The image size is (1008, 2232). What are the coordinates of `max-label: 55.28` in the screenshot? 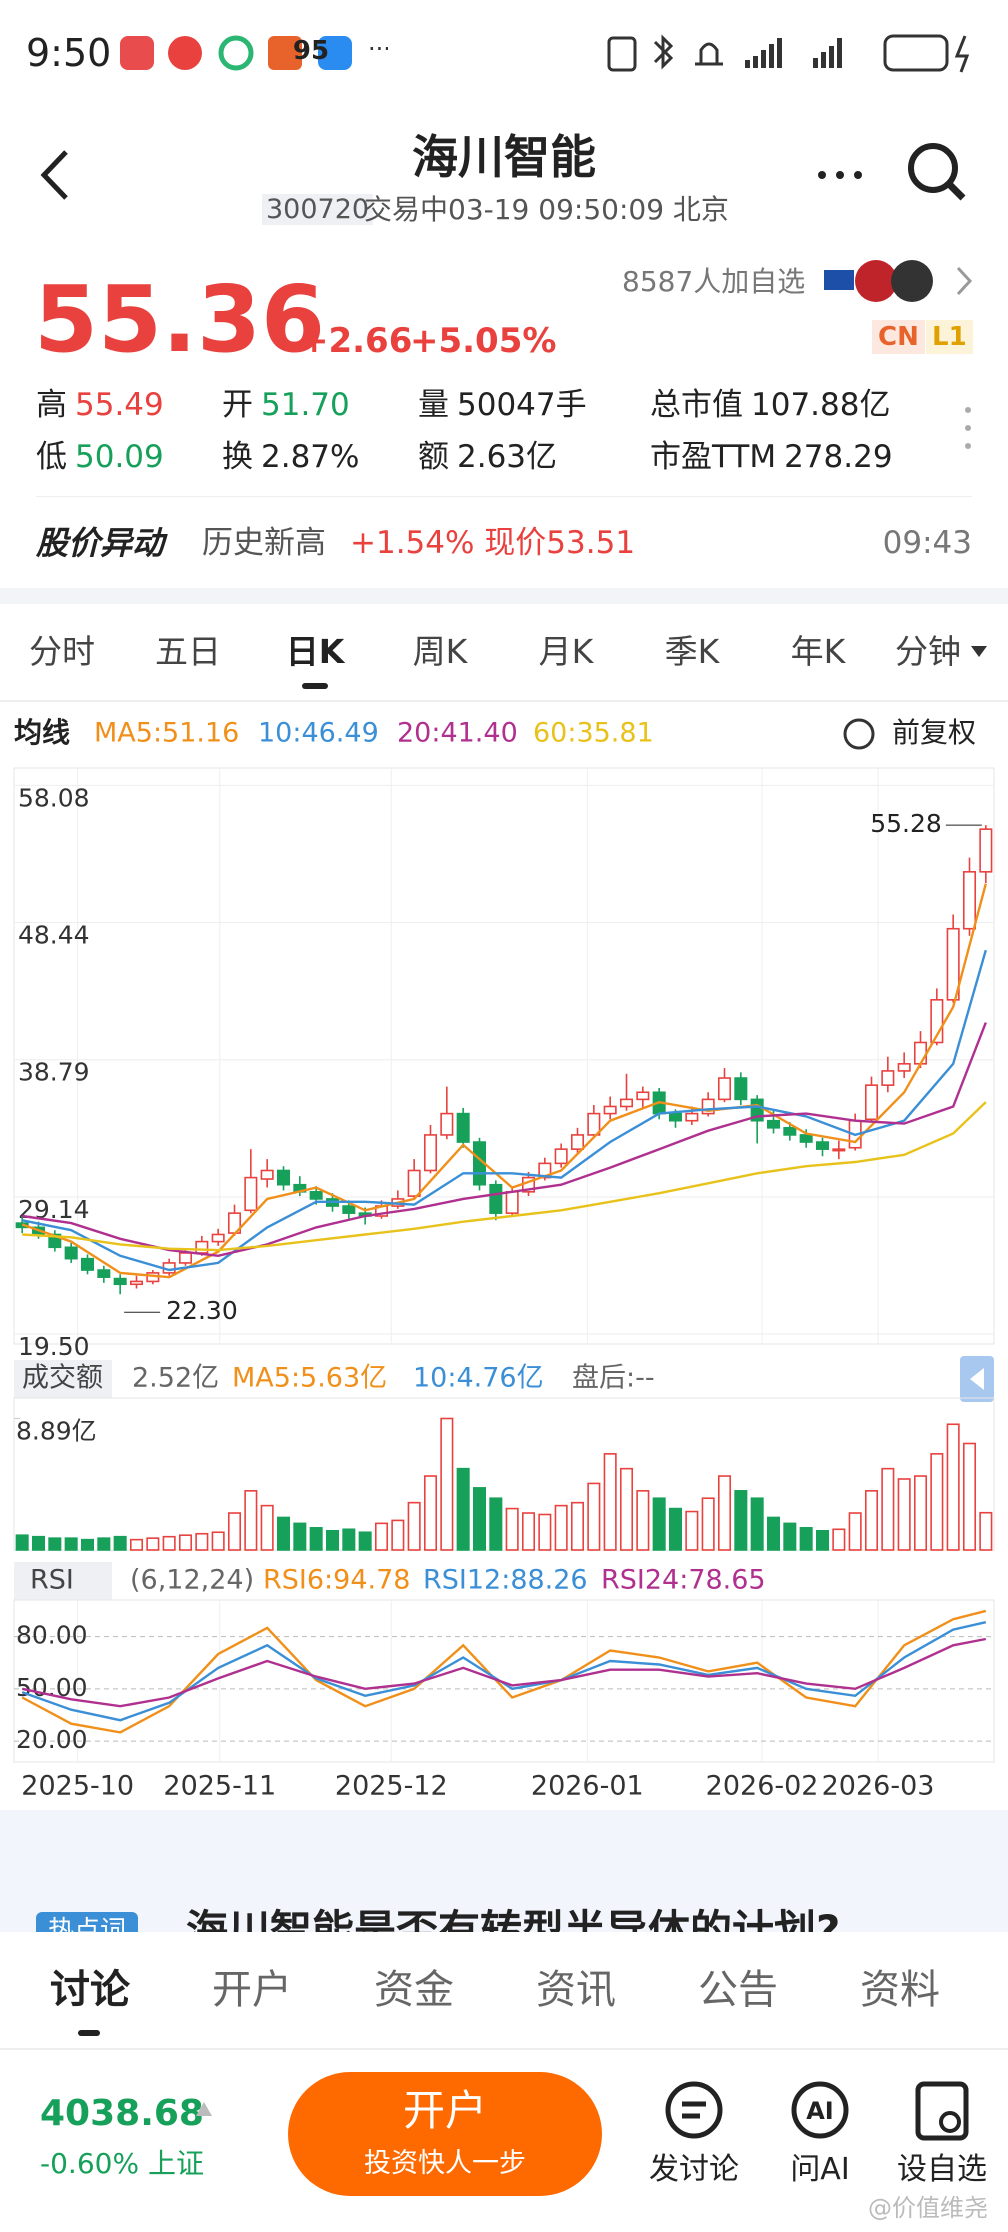 It's located at (906, 823).